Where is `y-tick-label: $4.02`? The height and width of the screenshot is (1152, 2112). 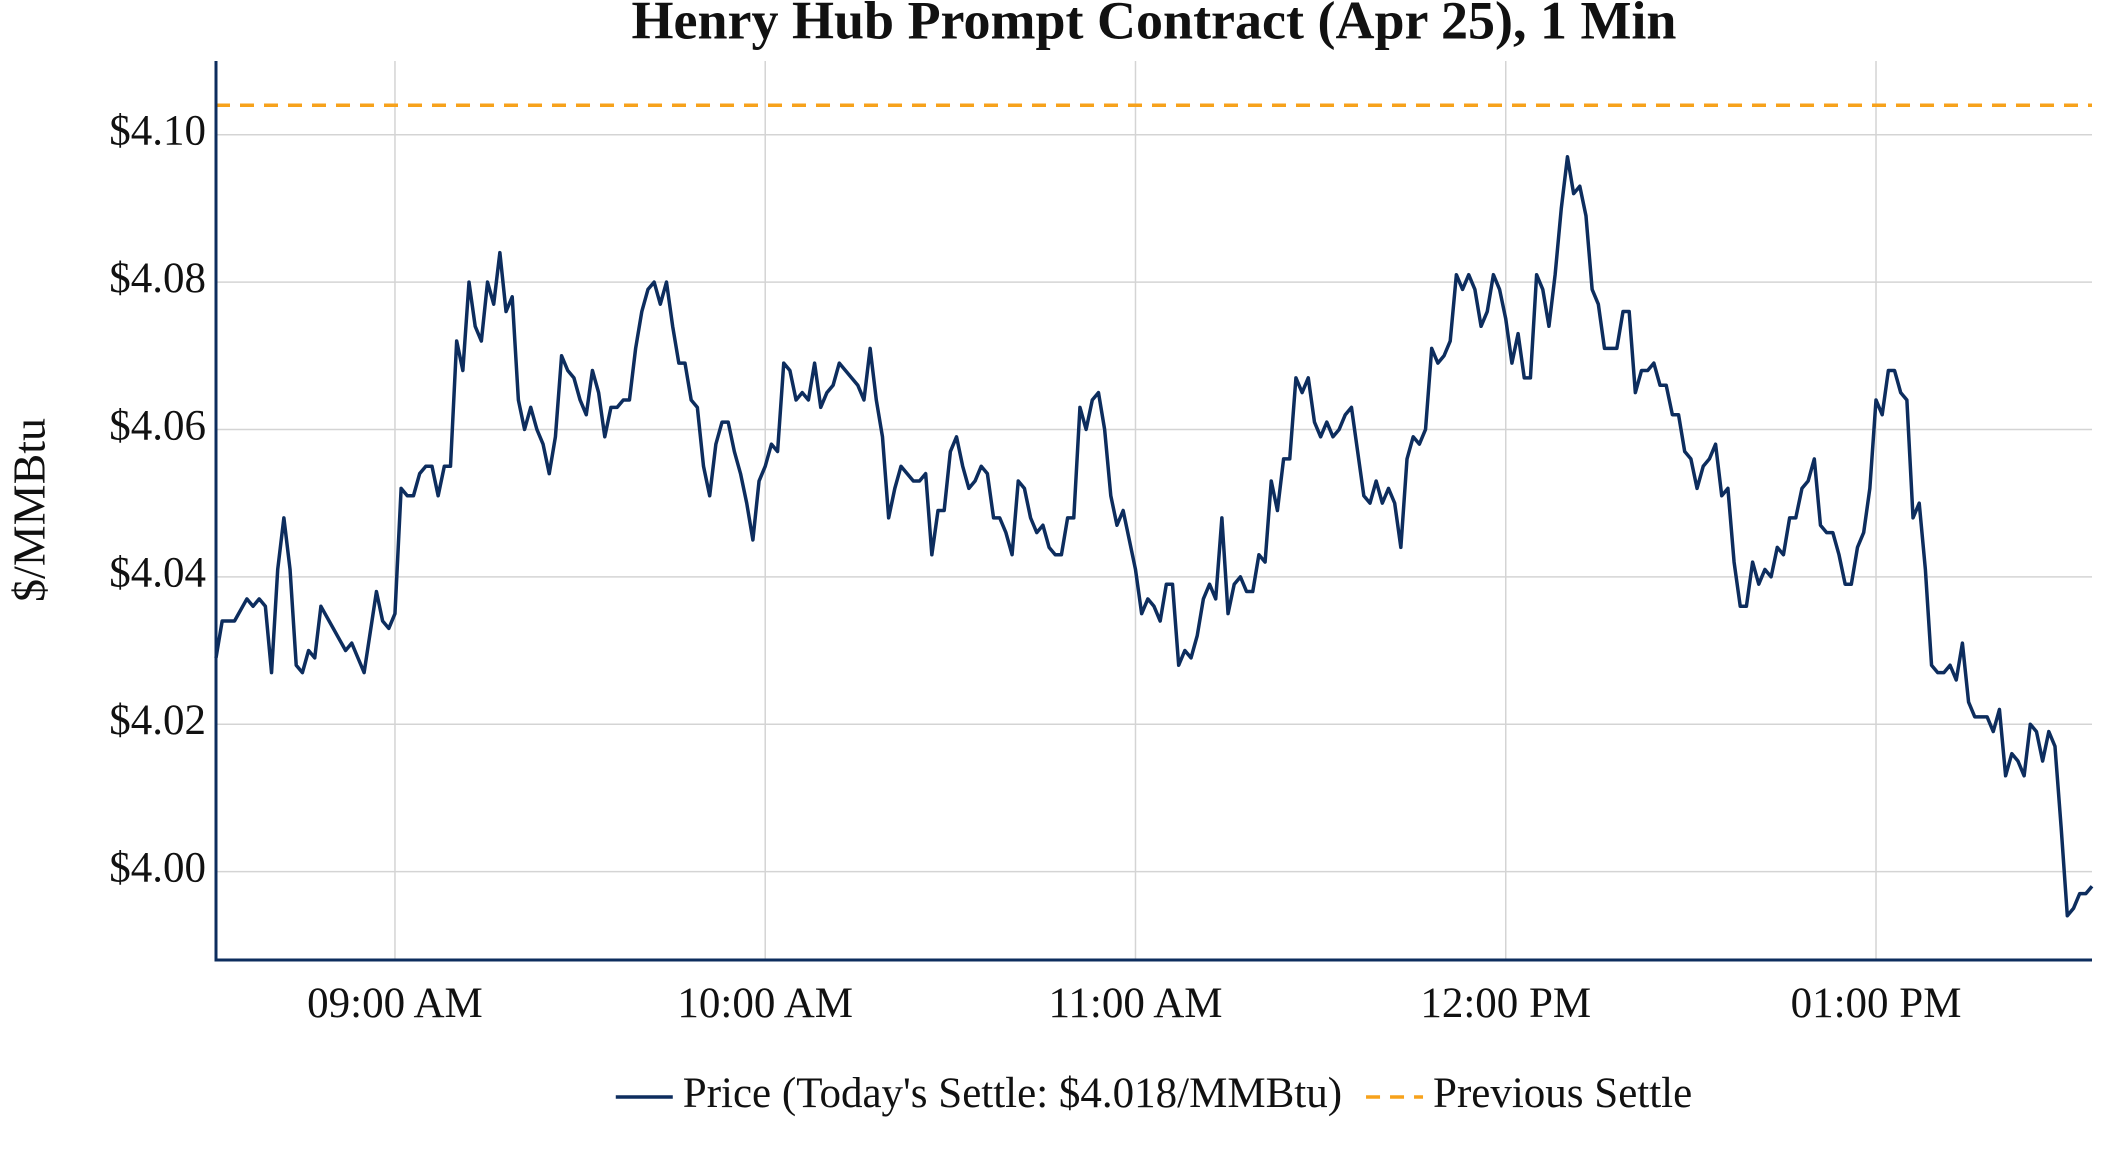
y-tick-label: $4.02 is located at coordinates (157, 720).